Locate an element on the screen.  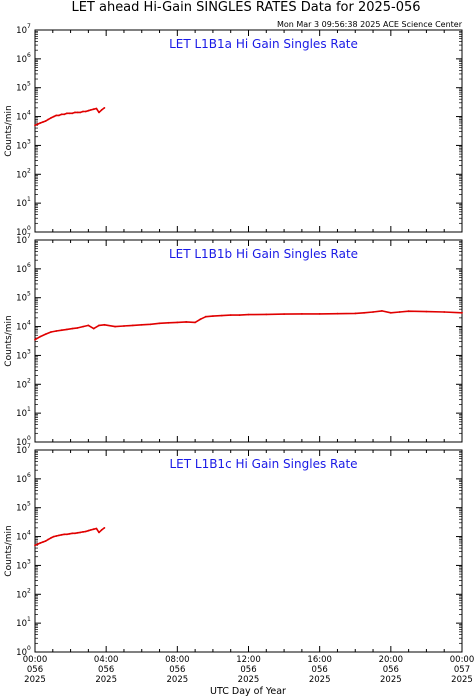
panel-title: LET L1B1b Hi Gain Singles Rate is located at coordinates (263, 254).